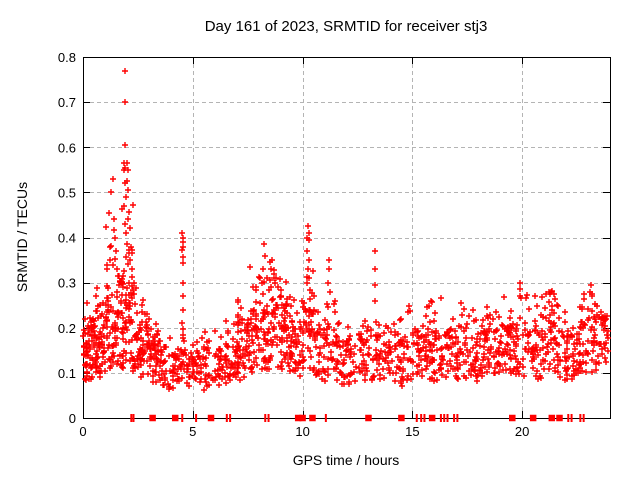  I want to click on y-tick-label: 0.6, so click(67, 147).